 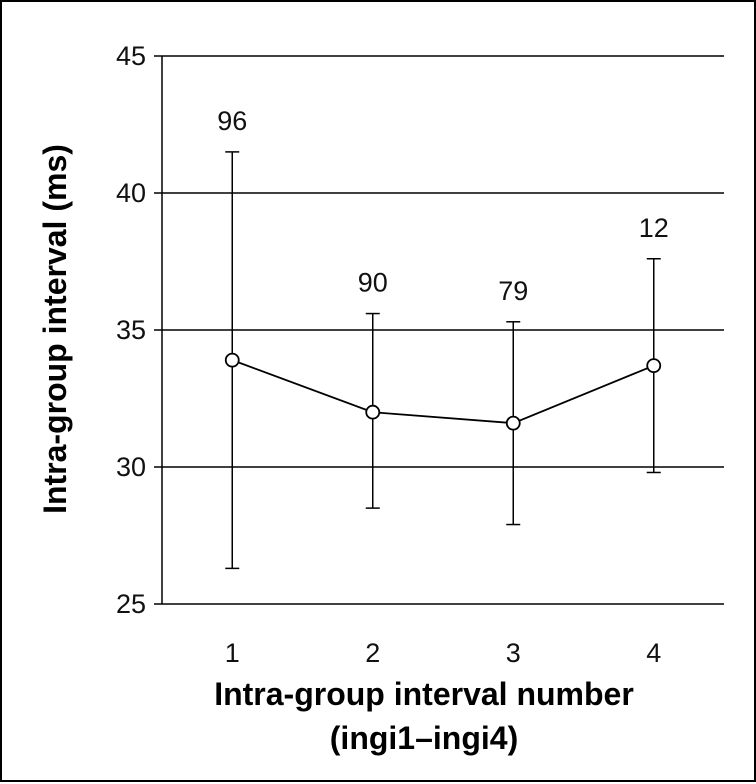 I want to click on y-tick-label: 45, so click(x=131, y=56).